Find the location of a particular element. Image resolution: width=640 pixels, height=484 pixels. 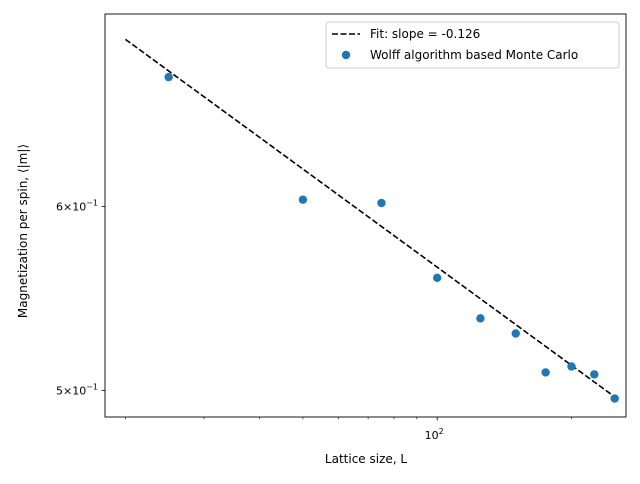

legend-box is located at coordinates (472, 45).